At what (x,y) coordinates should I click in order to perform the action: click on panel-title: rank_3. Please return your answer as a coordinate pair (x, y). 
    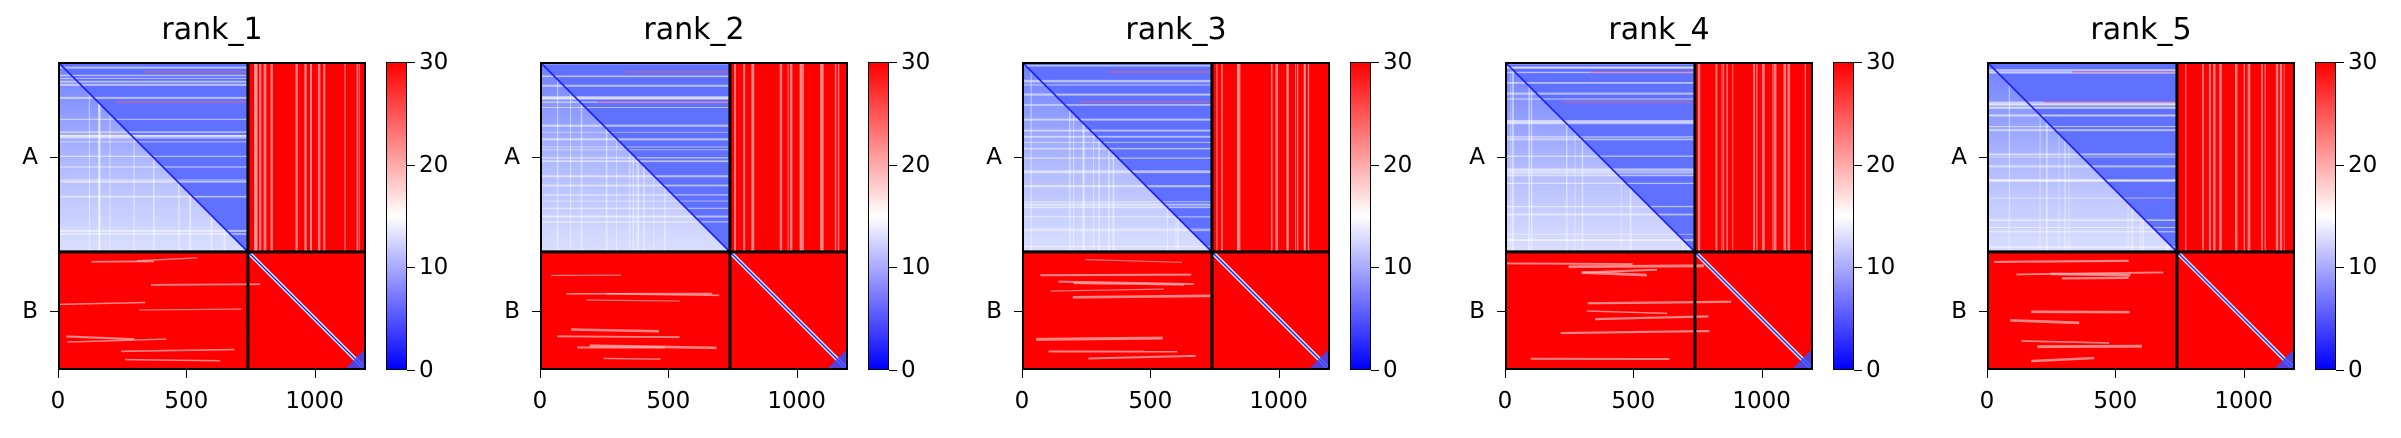
    Looking at the image, I should click on (1176, 29).